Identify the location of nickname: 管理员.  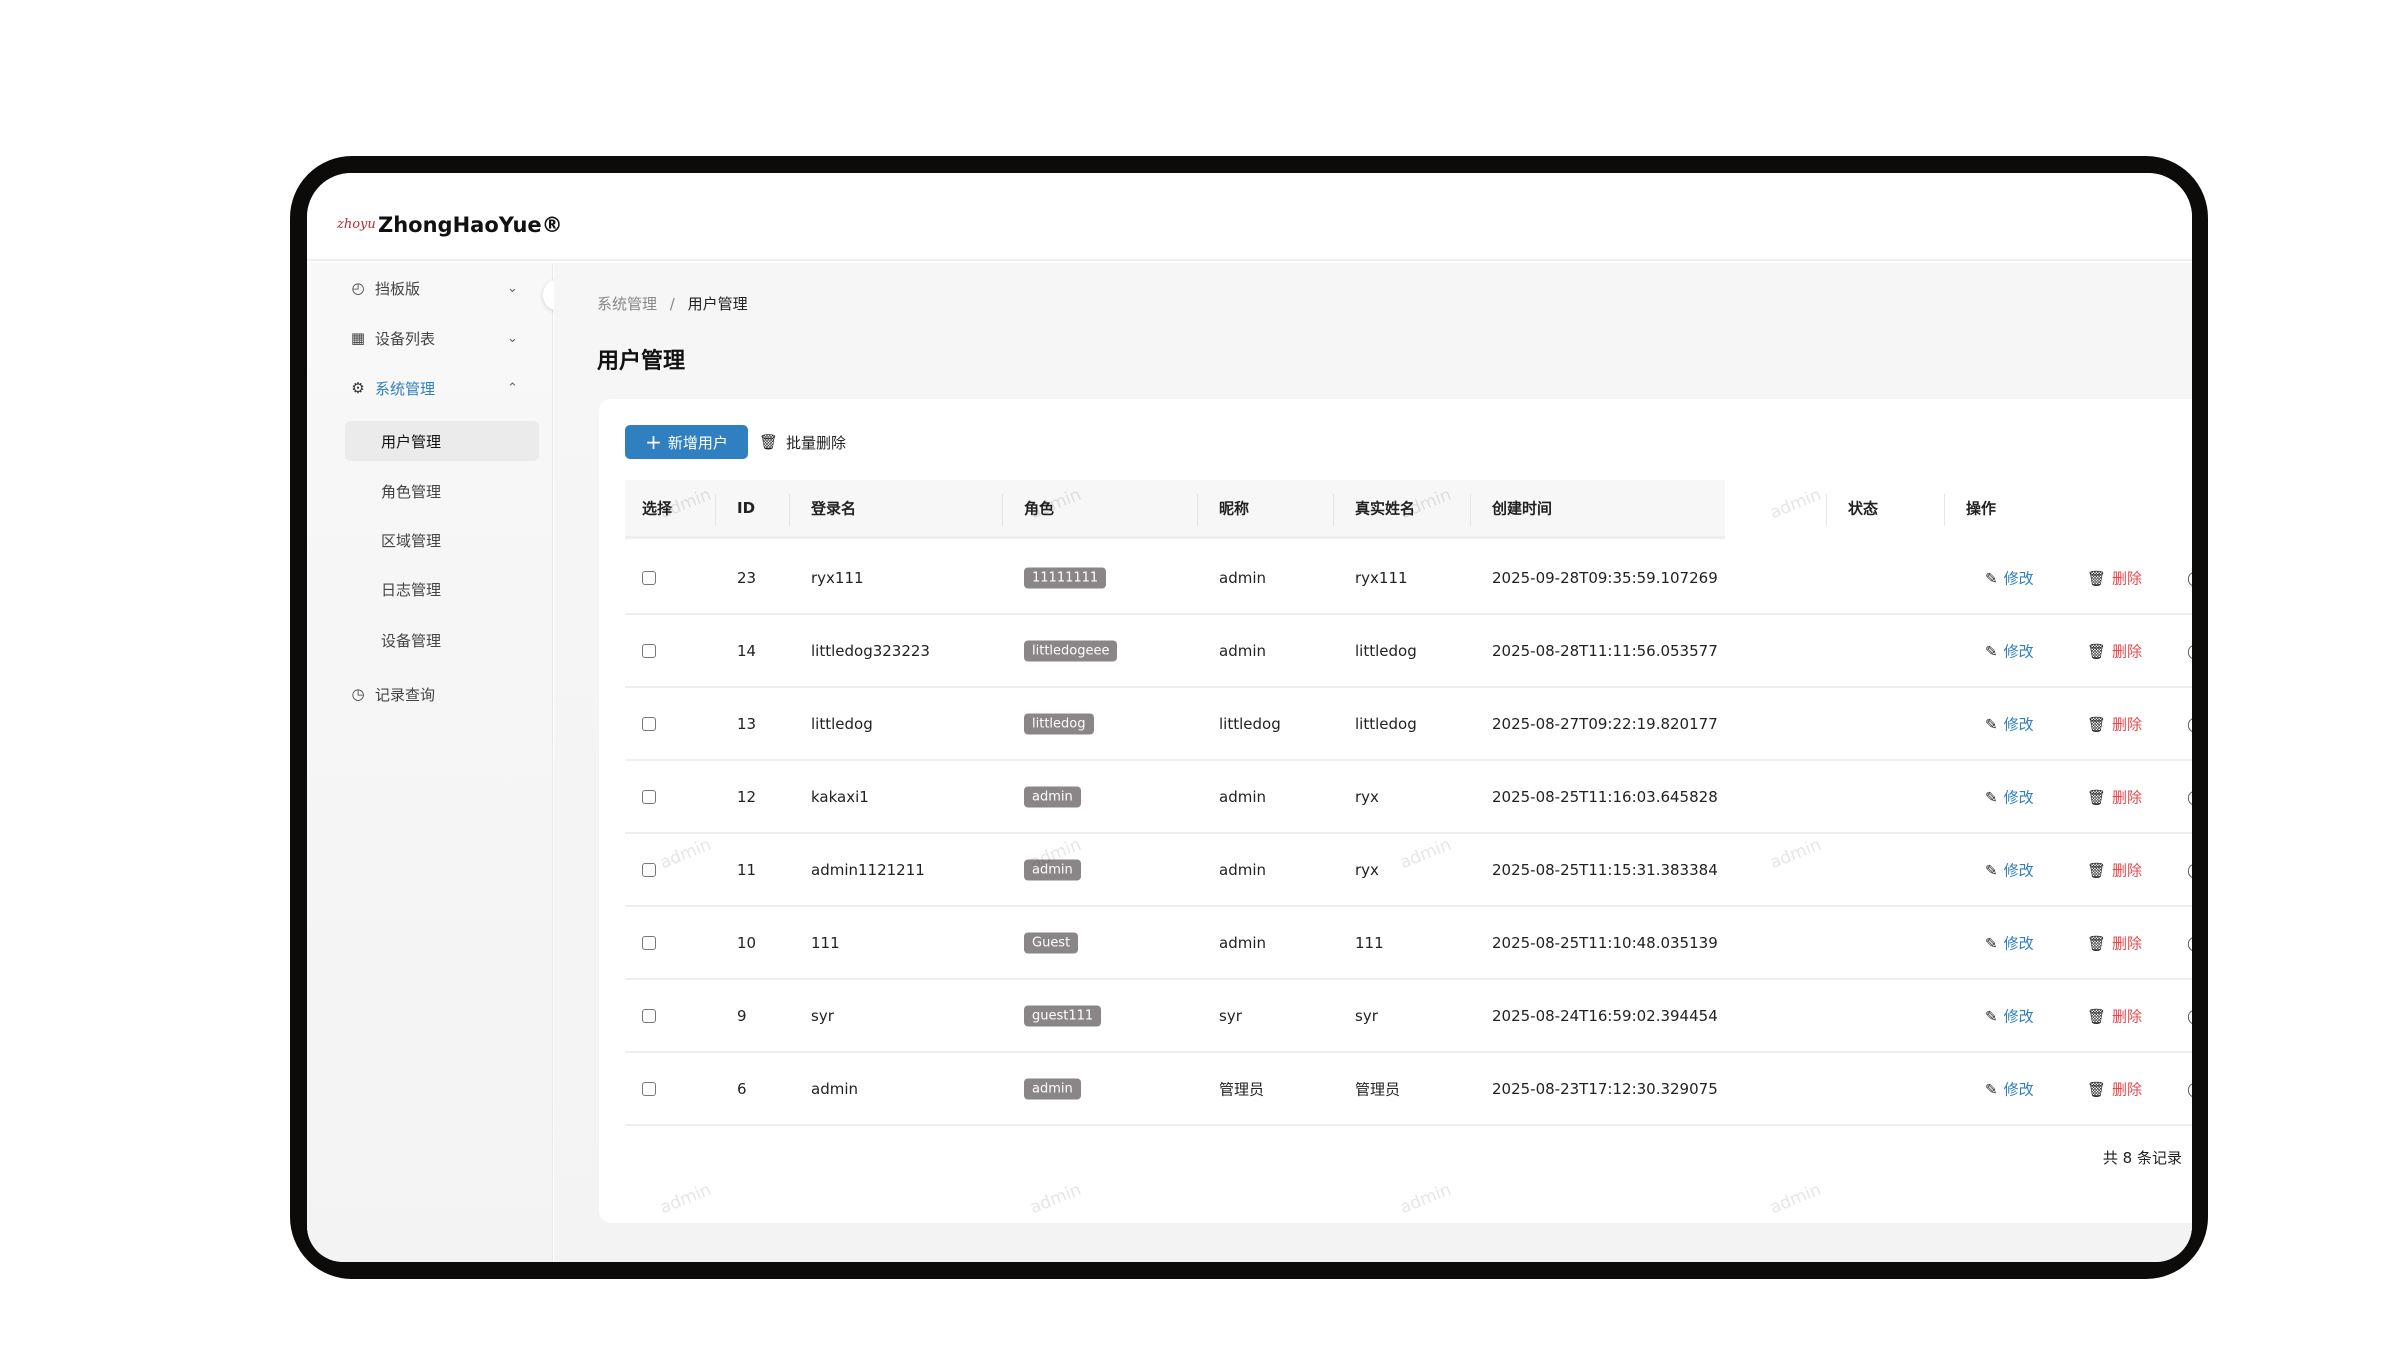
(1242, 1089).